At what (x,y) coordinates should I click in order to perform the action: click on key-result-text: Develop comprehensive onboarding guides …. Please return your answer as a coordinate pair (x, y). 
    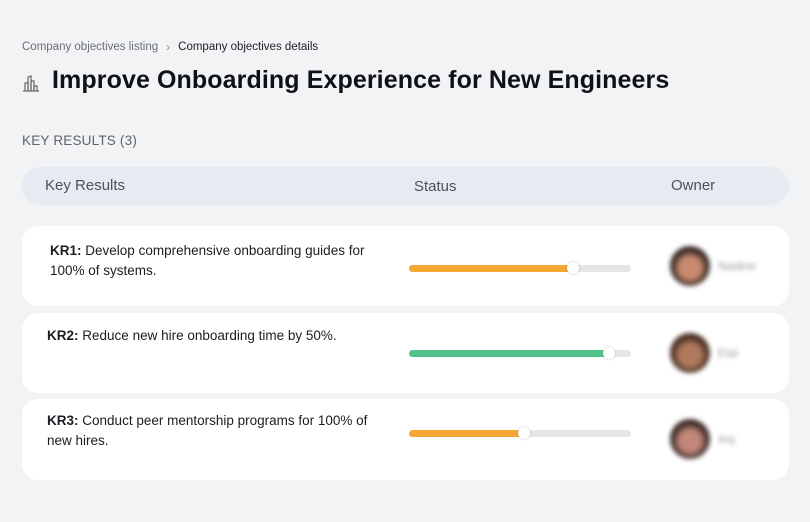
    Looking at the image, I should click on (207, 260).